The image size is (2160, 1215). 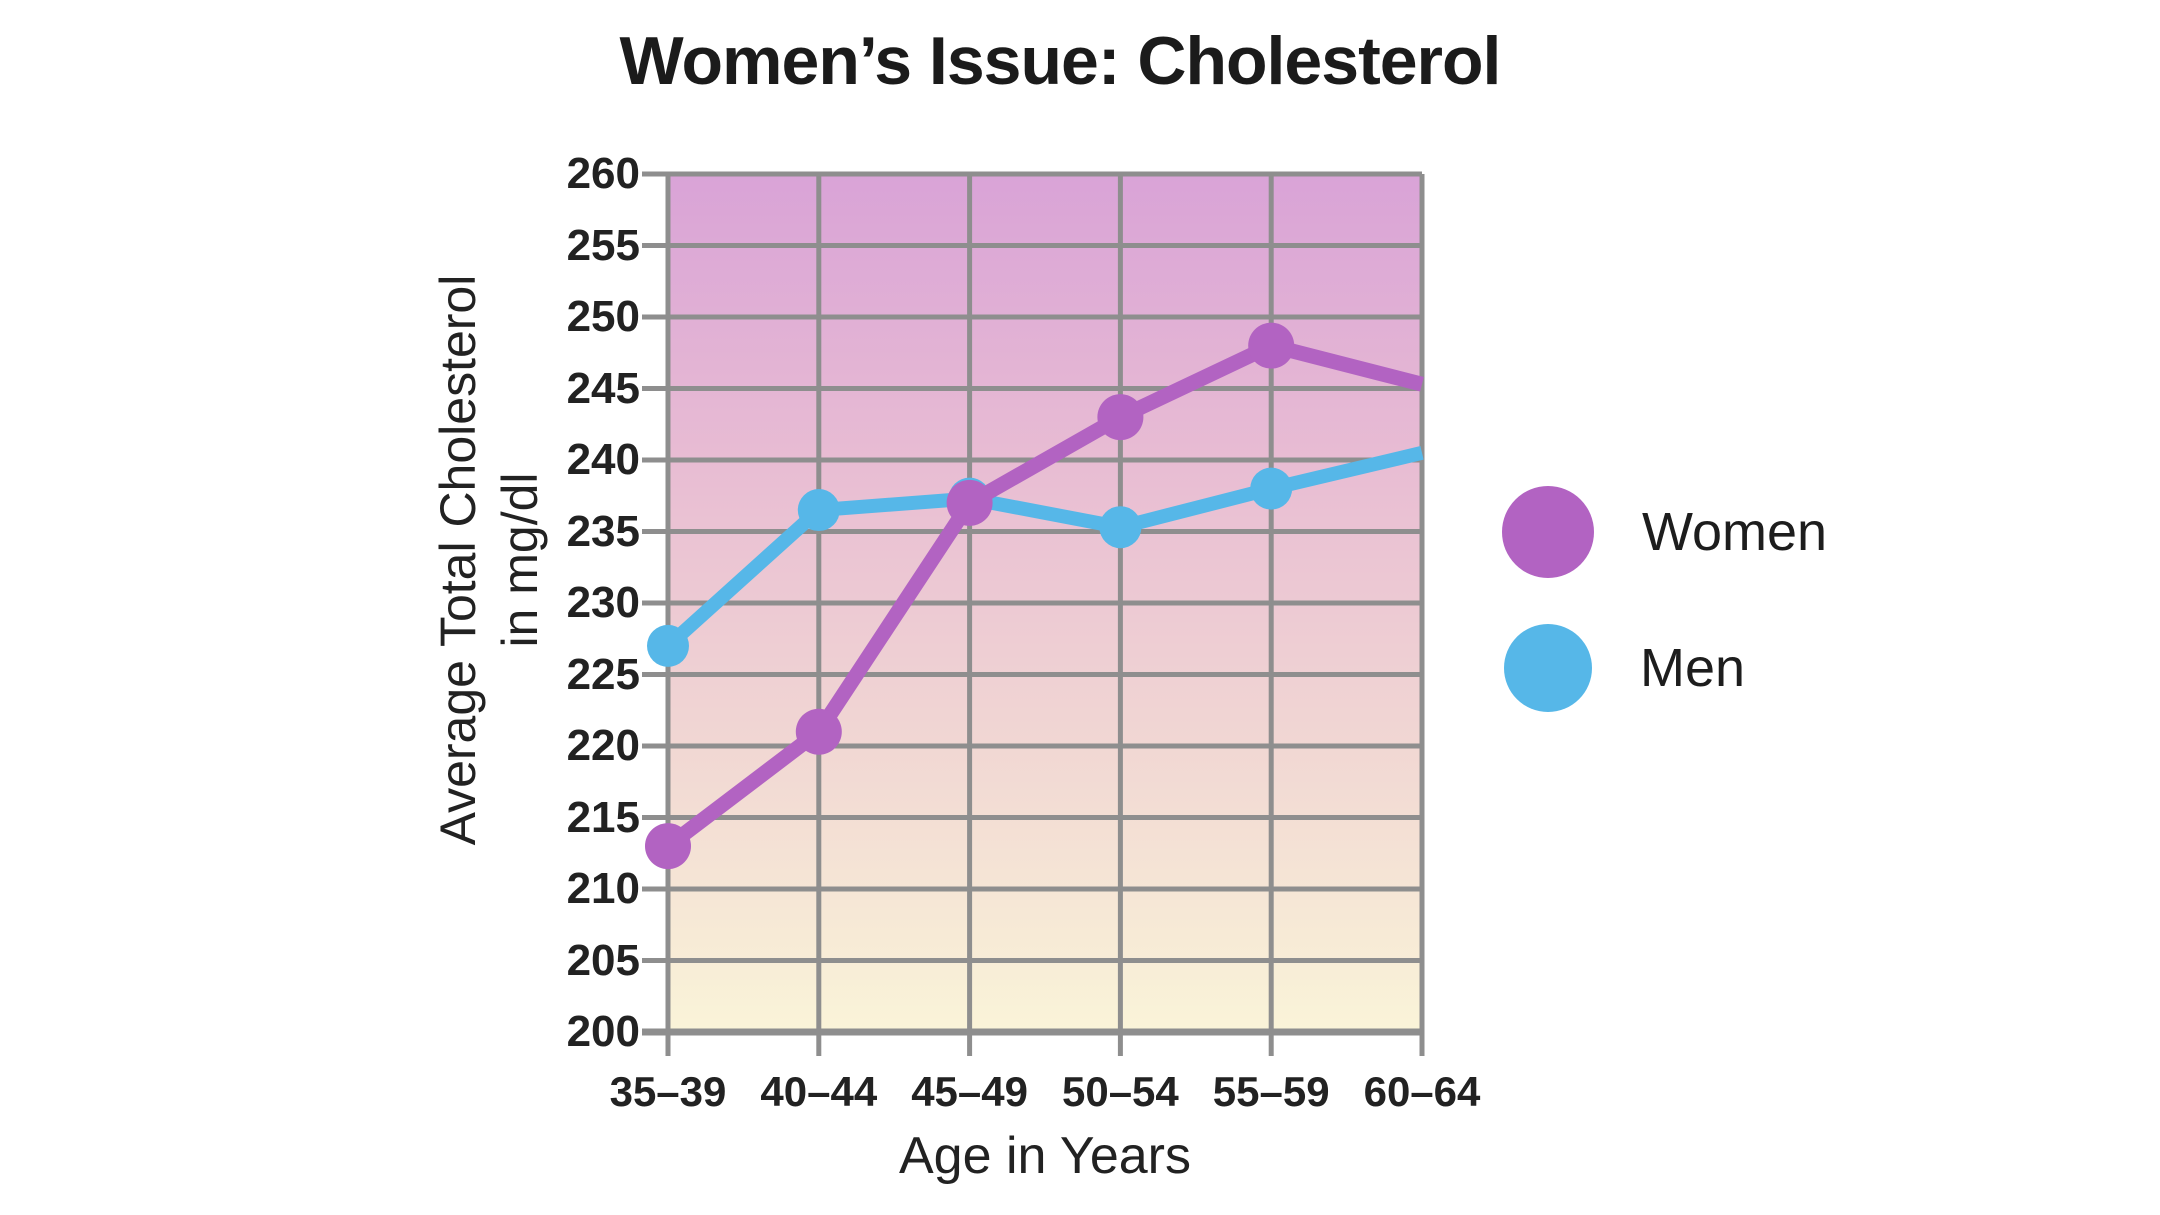 What do you see at coordinates (603, 459) in the screenshot?
I see `y-tick-label: 240` at bounding box center [603, 459].